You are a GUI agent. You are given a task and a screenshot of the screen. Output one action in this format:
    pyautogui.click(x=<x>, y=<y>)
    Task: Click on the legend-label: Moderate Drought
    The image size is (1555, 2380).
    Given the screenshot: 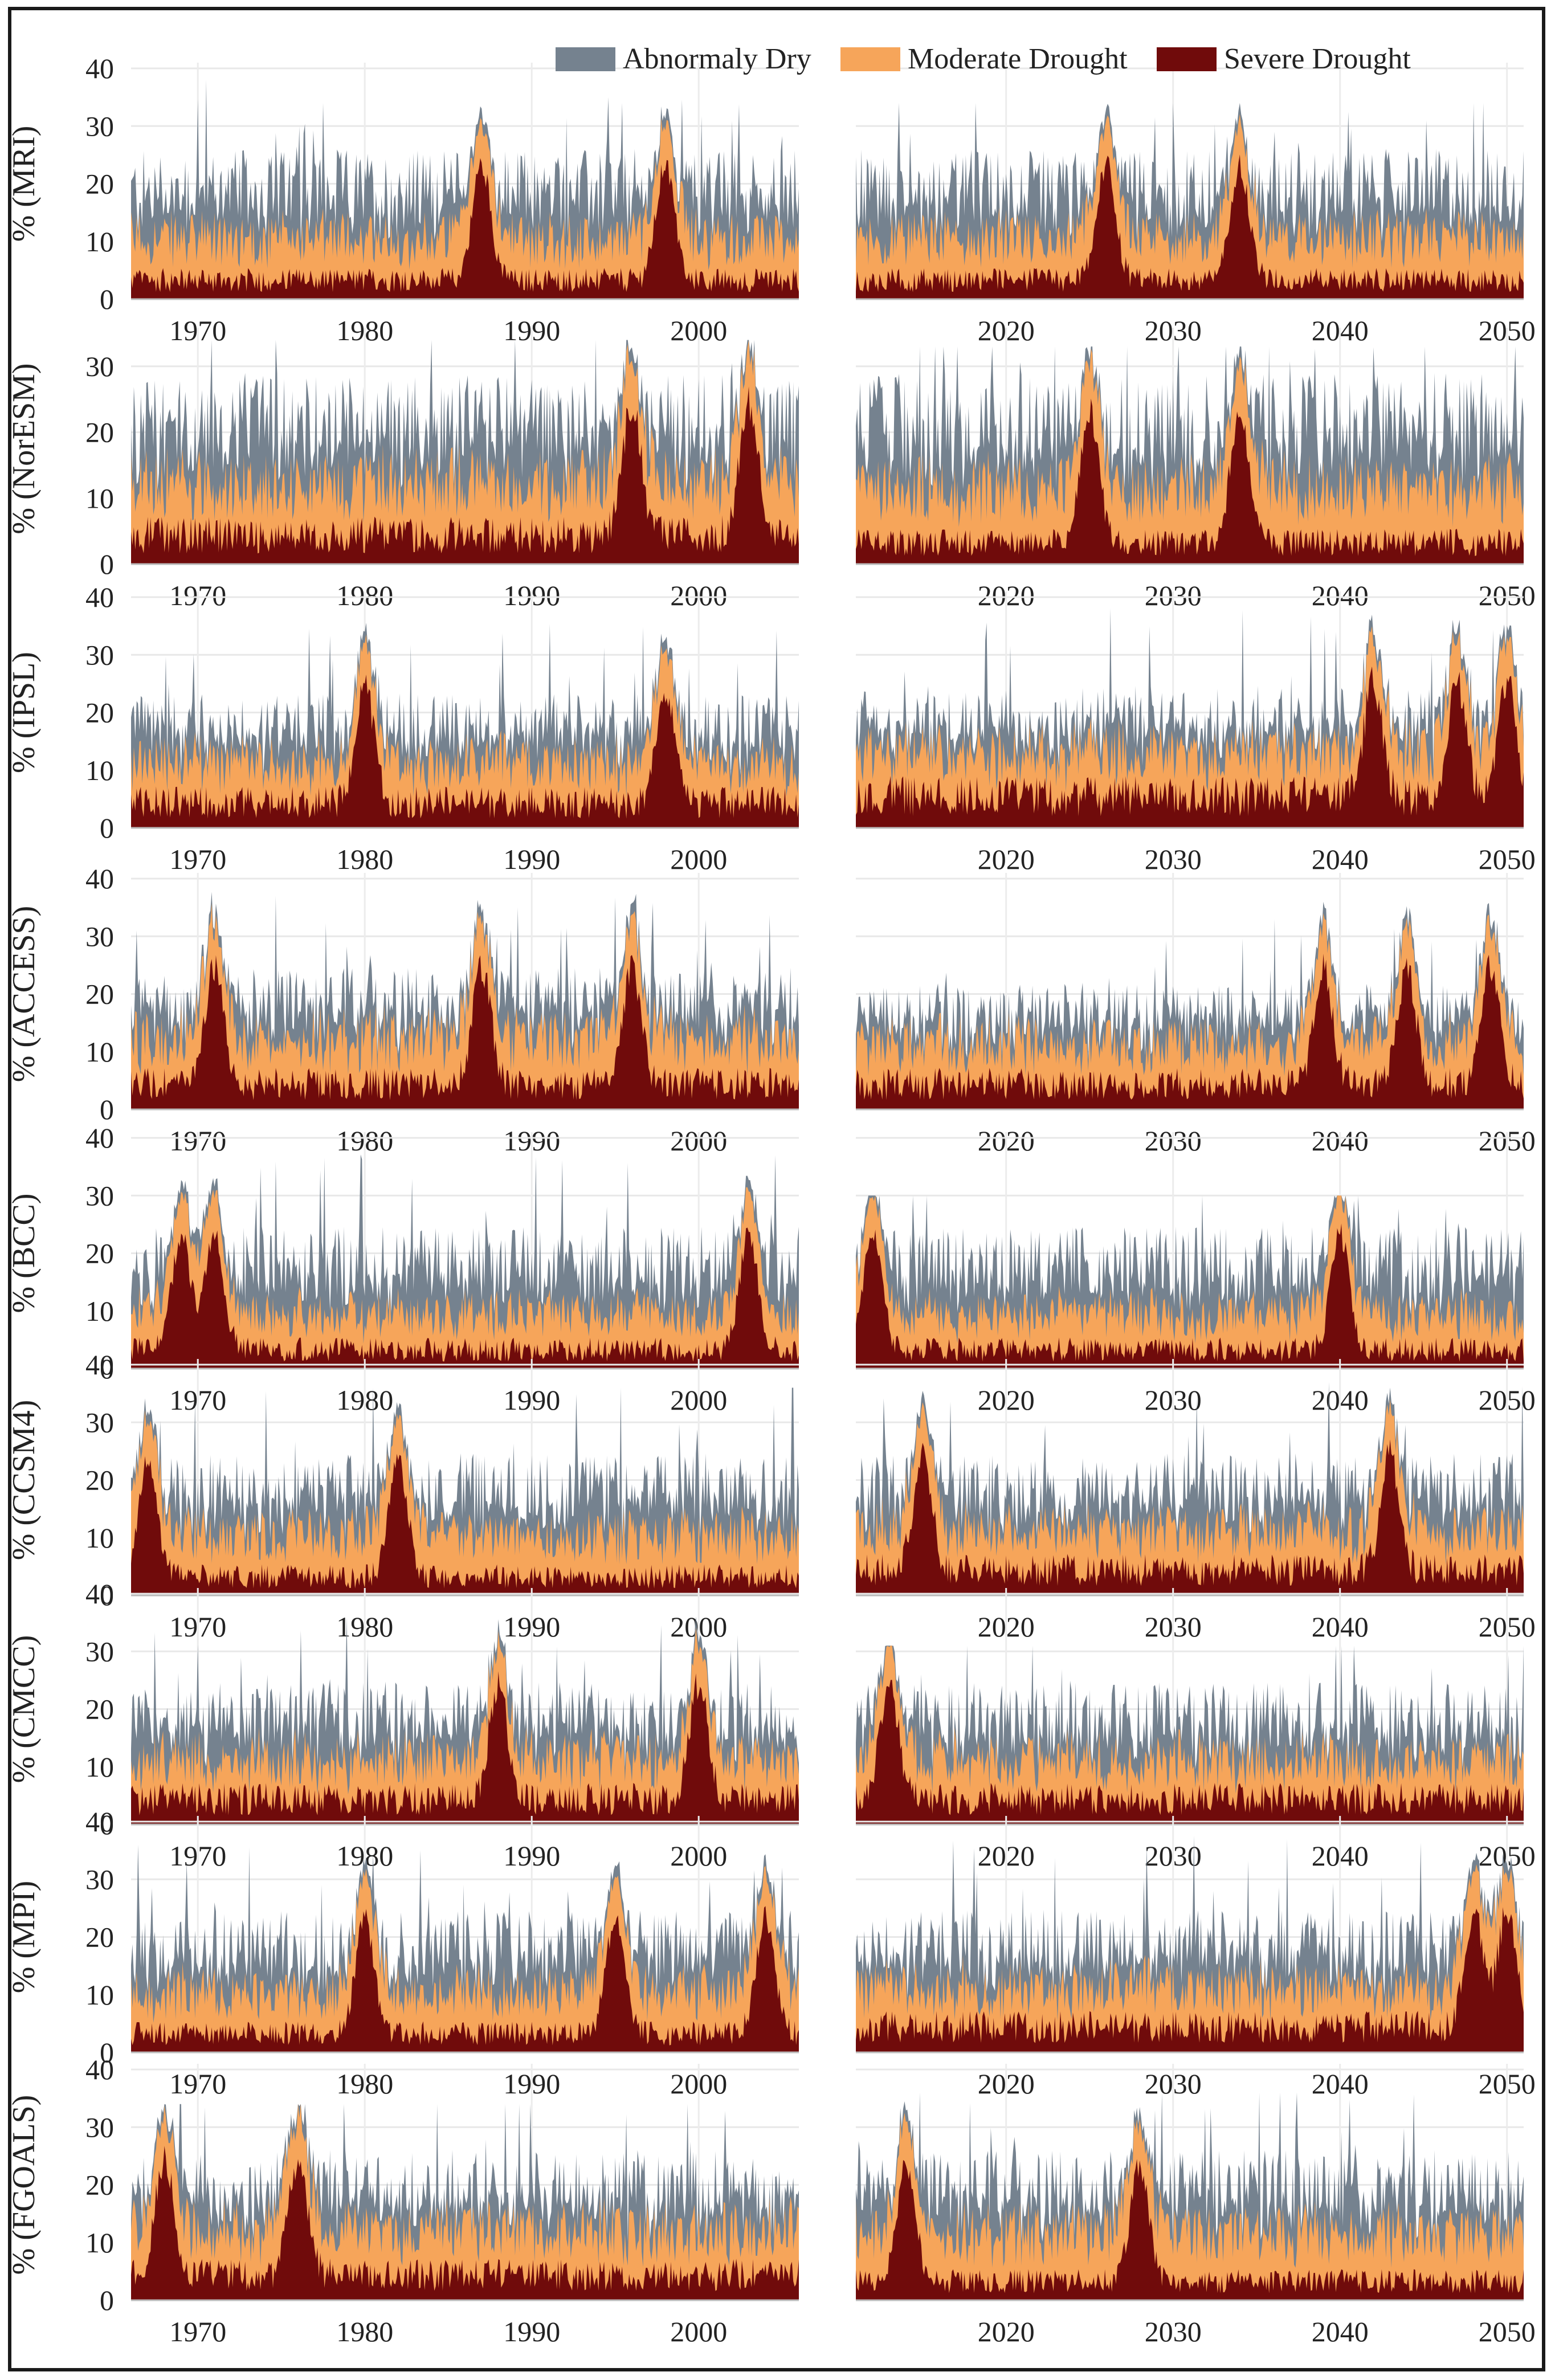 What is the action you would take?
    pyautogui.click(x=1018, y=59)
    